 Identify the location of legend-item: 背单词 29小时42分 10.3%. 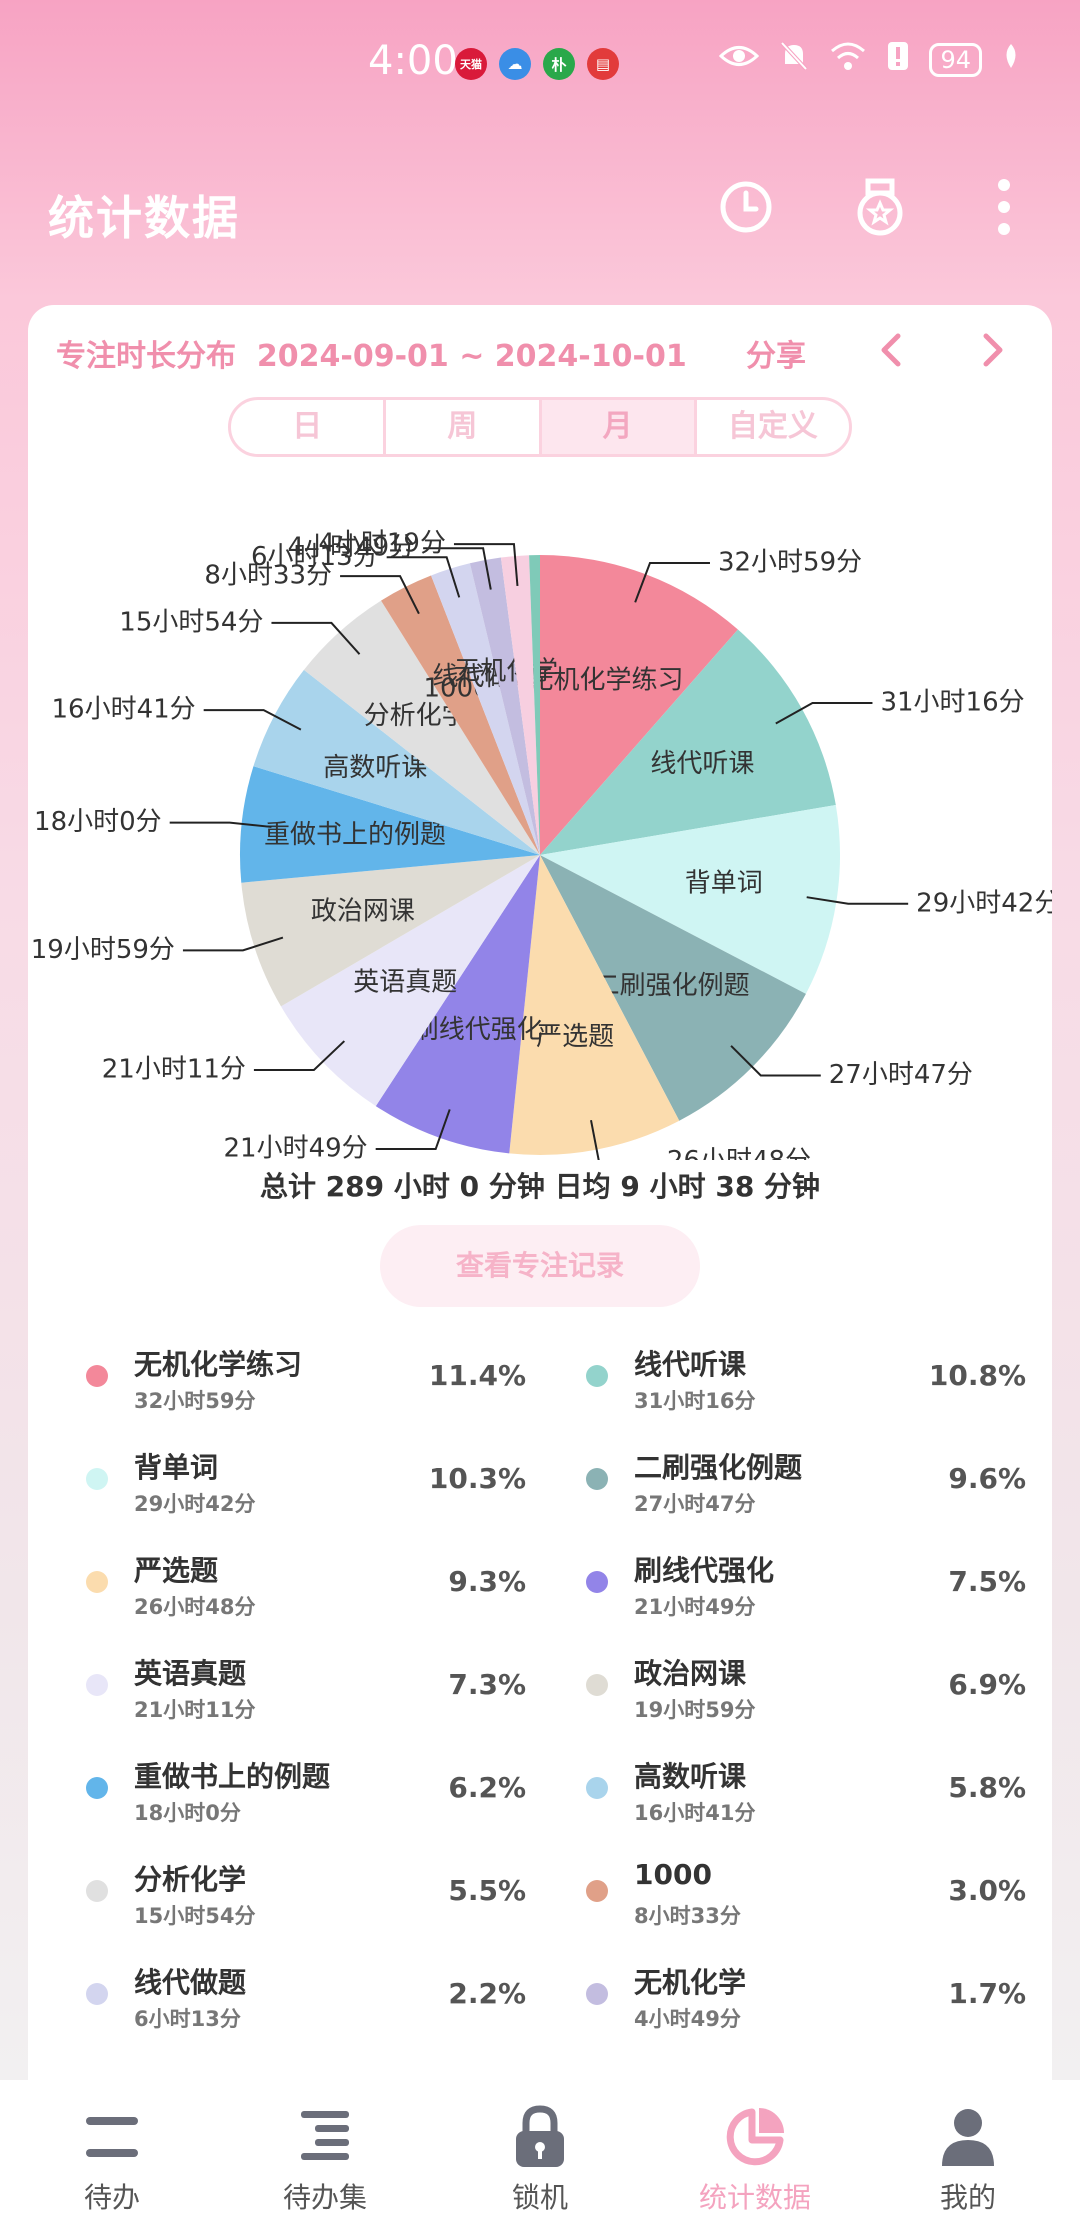
(296, 1478).